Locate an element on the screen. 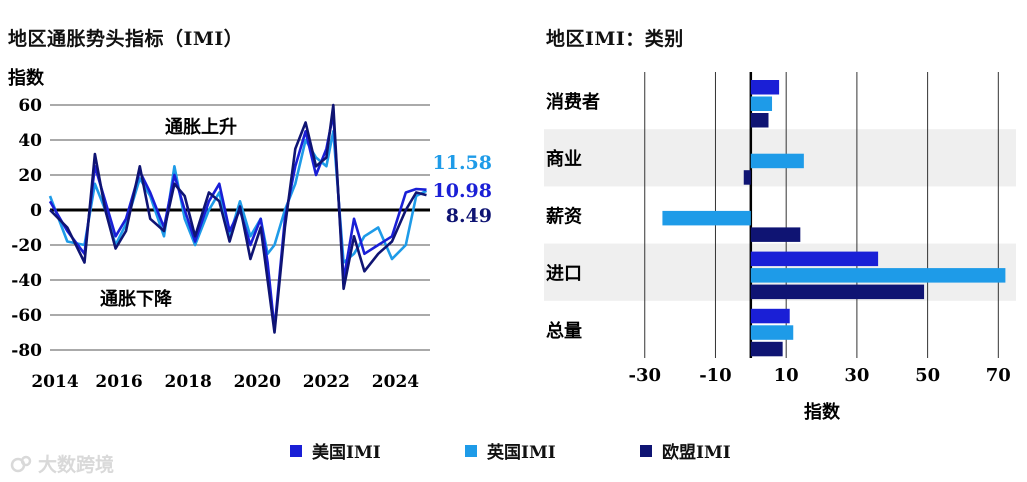  right-chart-title: 地区IMI：类别 is located at coordinates (615, 39).